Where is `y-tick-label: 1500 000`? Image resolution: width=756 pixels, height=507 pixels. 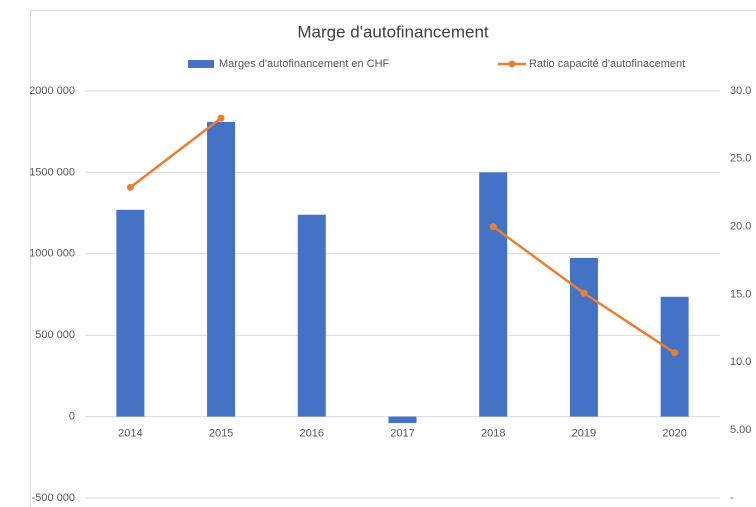
y-tick-label: 1500 000 is located at coordinates (52, 172).